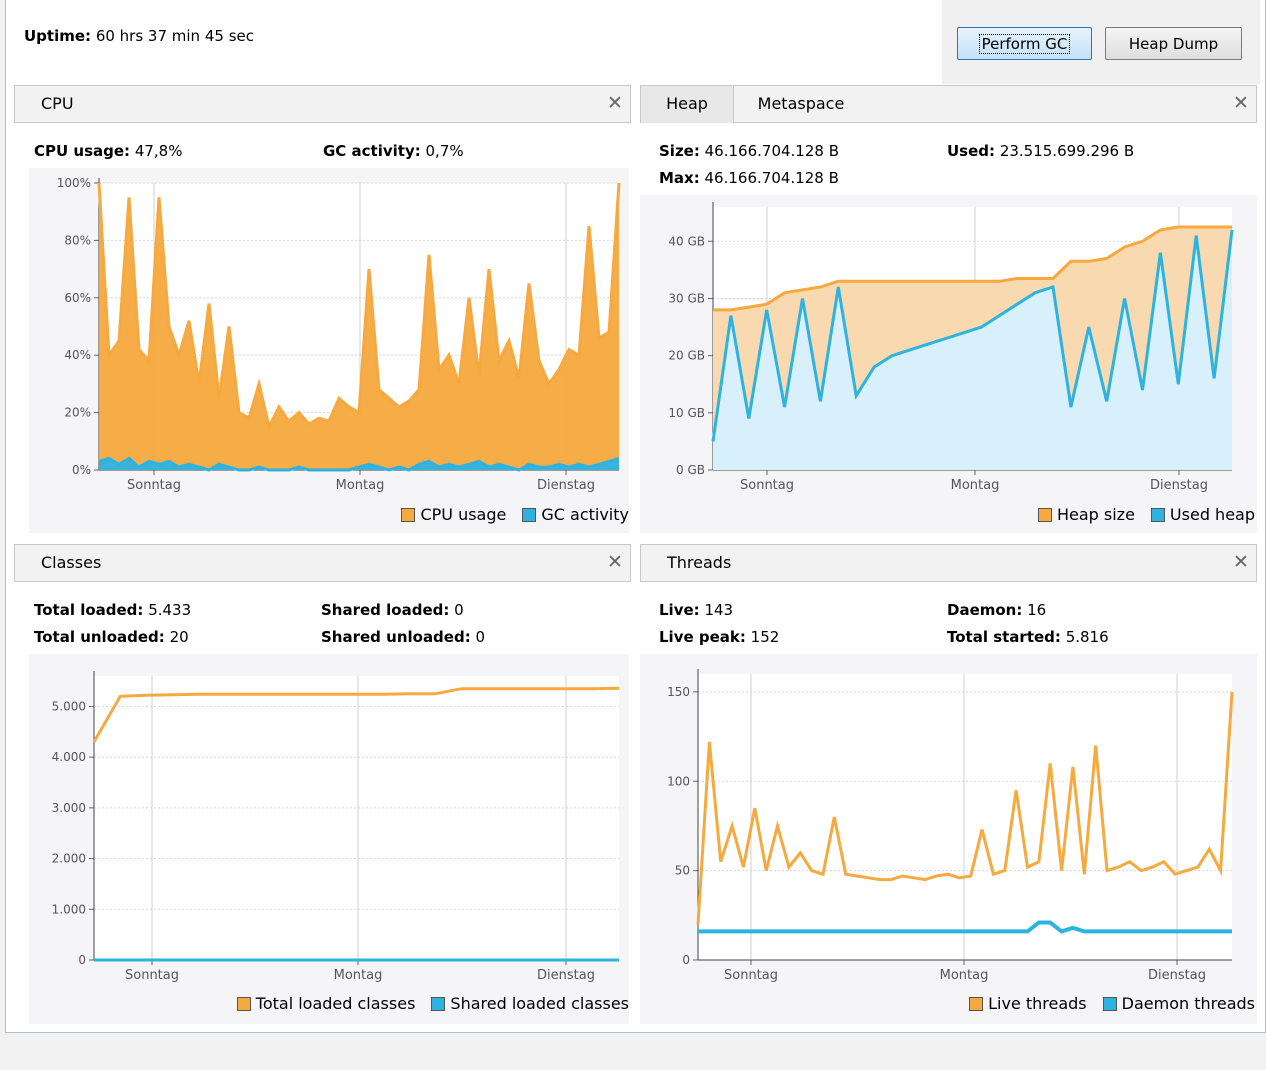  What do you see at coordinates (77, 355) in the screenshot?
I see `y-tick-label: 40%` at bounding box center [77, 355].